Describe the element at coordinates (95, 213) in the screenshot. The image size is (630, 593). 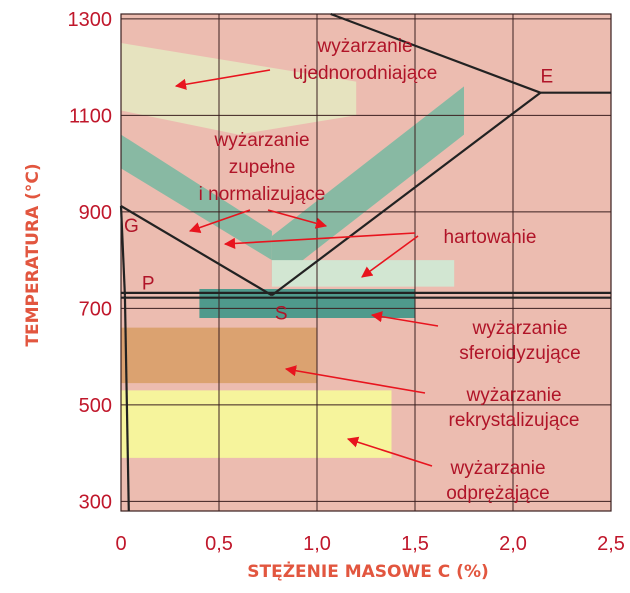
I see `y-tick-900: 900` at that location.